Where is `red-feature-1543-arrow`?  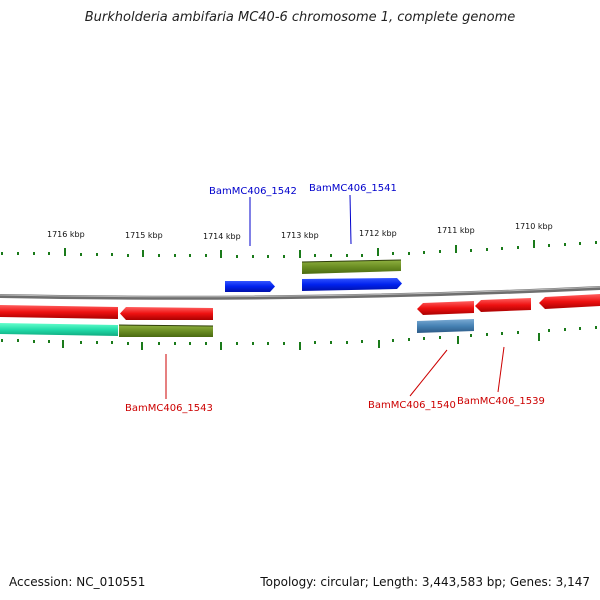 red-feature-1543-arrow is located at coordinates (166, 313).